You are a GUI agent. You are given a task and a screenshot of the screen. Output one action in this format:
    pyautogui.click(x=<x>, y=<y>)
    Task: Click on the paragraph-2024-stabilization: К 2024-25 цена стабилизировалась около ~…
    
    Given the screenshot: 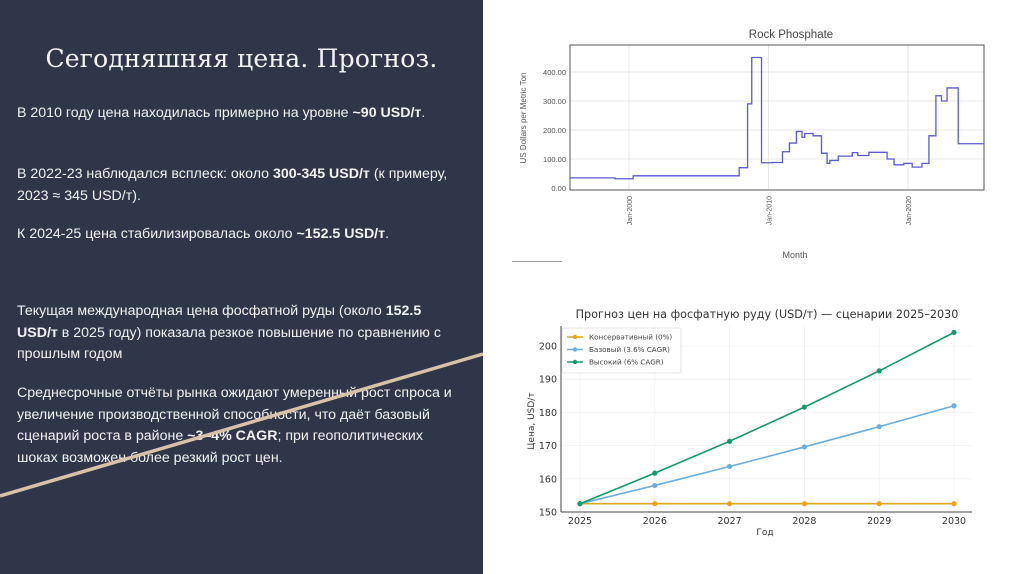 What is the action you would take?
    pyautogui.click(x=203, y=234)
    